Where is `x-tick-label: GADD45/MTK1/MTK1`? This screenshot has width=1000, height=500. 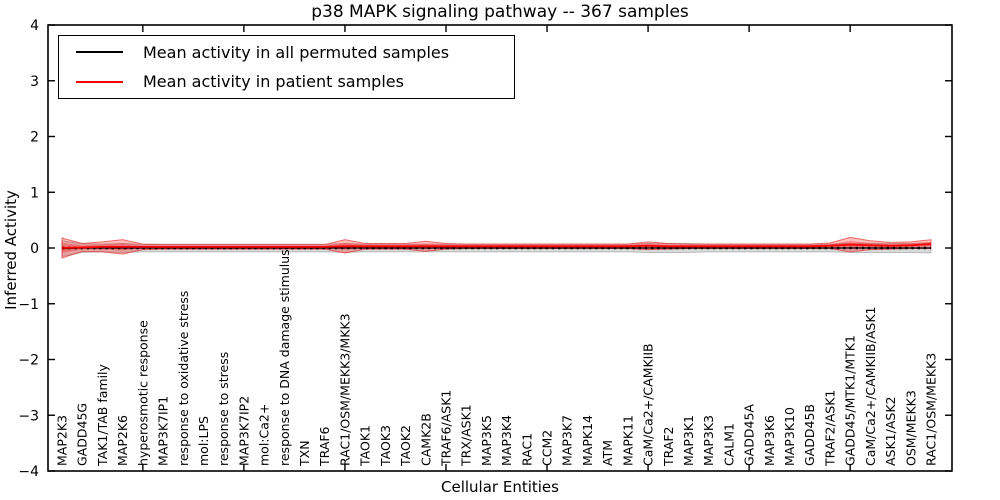 x-tick-label: GADD45/MTK1/MTK1 is located at coordinates (850, 400).